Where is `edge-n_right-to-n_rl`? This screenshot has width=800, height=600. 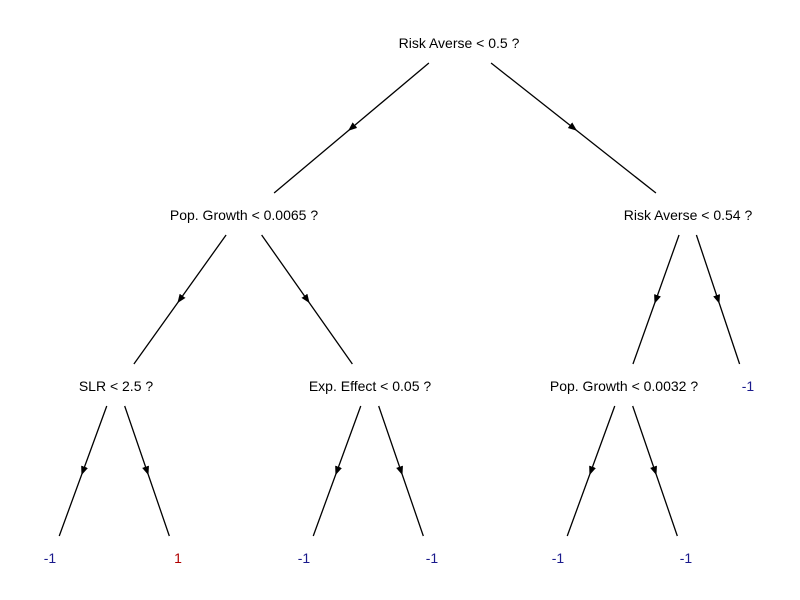
edge-n_right-to-n_rl is located at coordinates (656, 299).